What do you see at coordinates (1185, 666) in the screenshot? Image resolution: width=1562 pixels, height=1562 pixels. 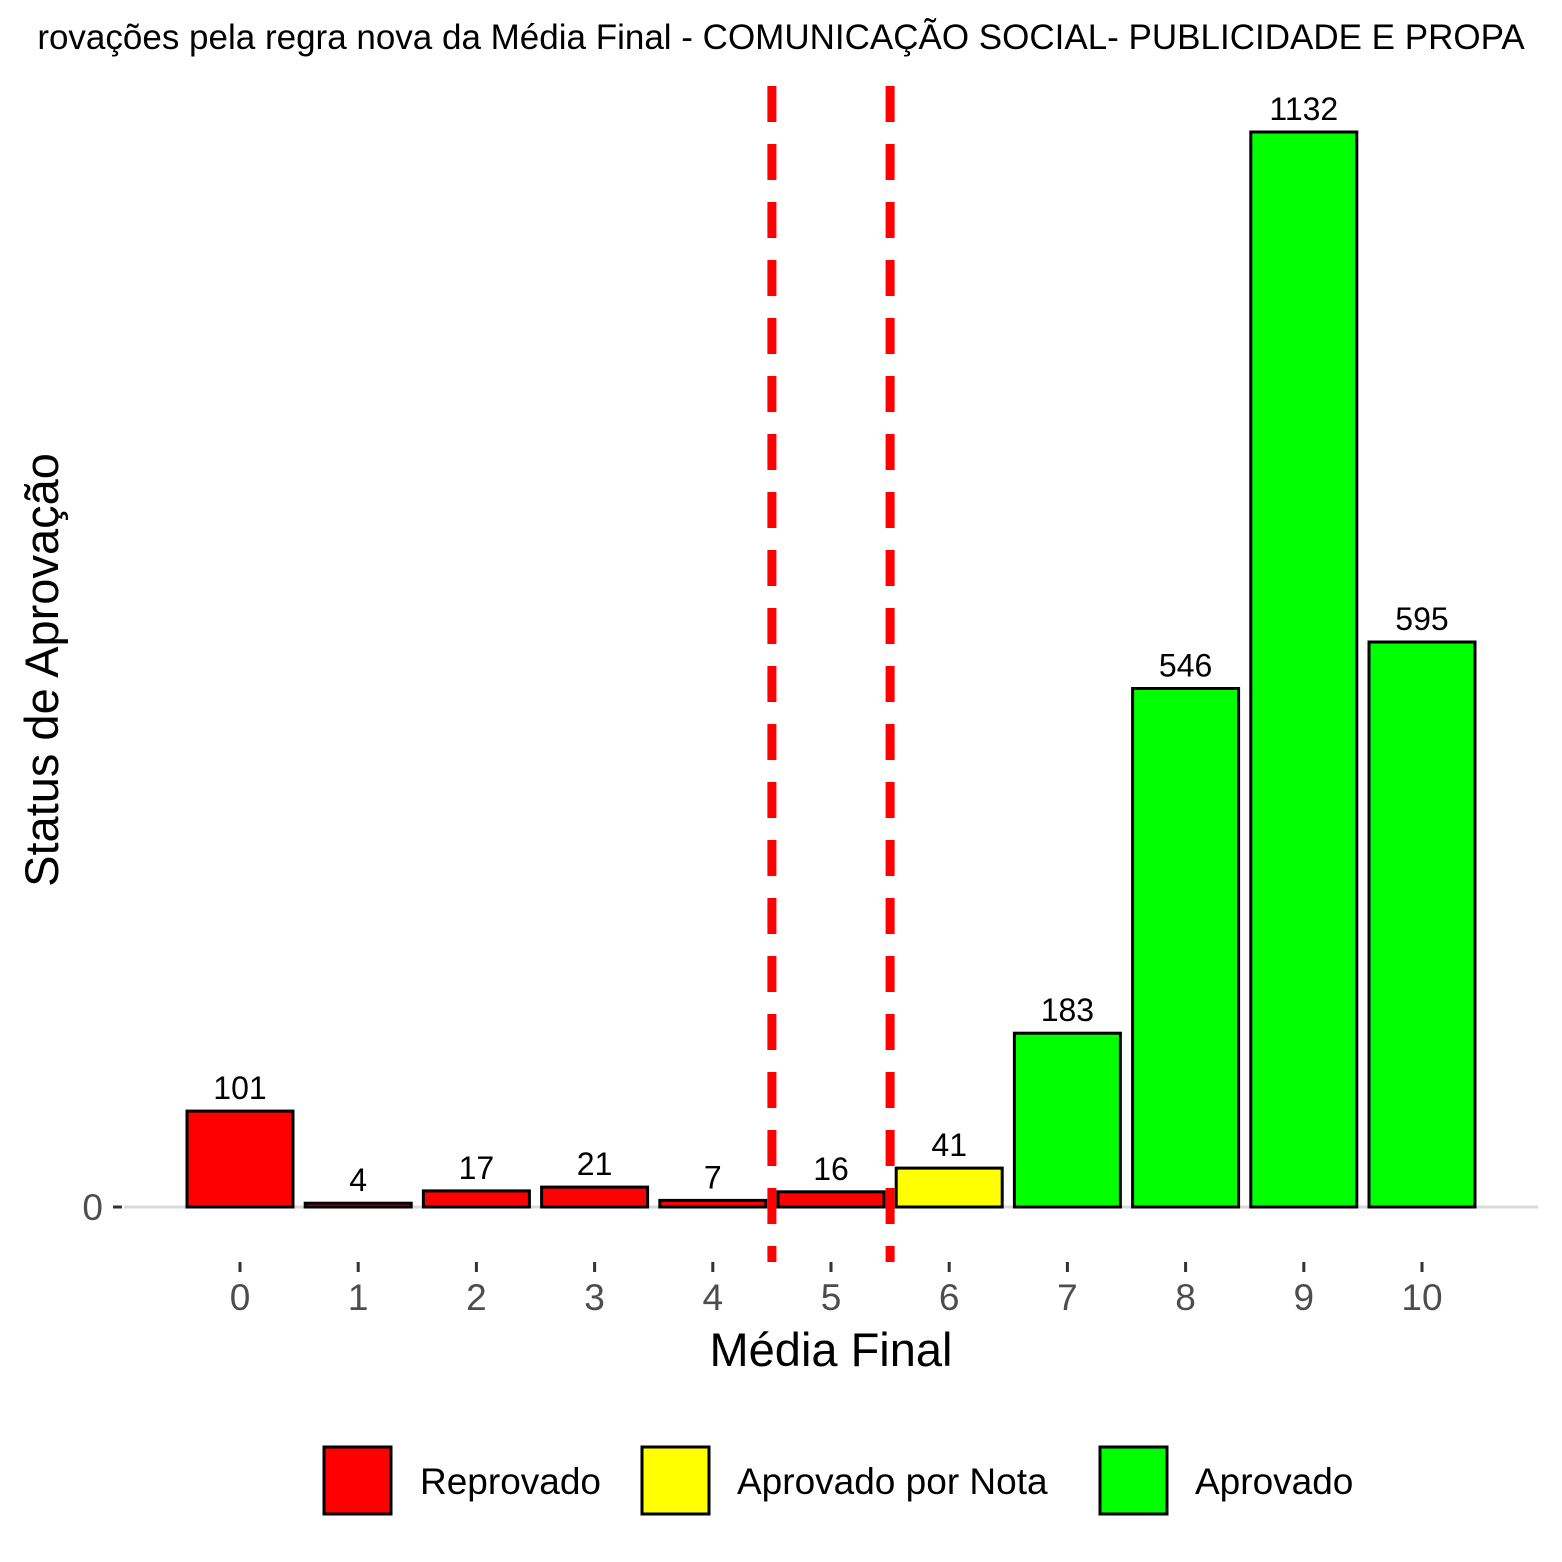 I see `bar-label-8: 546` at bounding box center [1185, 666].